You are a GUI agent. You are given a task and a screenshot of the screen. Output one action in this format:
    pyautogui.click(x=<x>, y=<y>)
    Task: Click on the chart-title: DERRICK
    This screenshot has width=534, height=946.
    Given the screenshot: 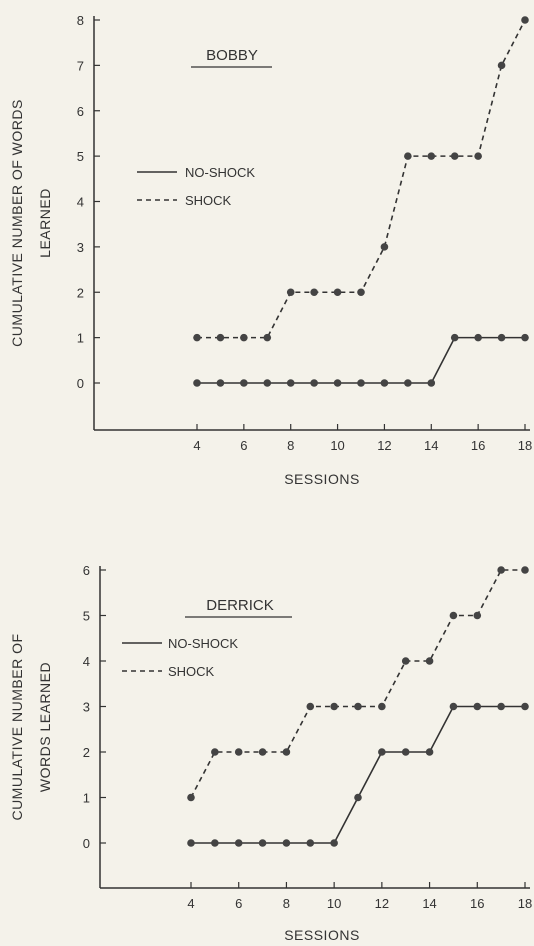 What is the action you would take?
    pyautogui.click(x=240, y=605)
    